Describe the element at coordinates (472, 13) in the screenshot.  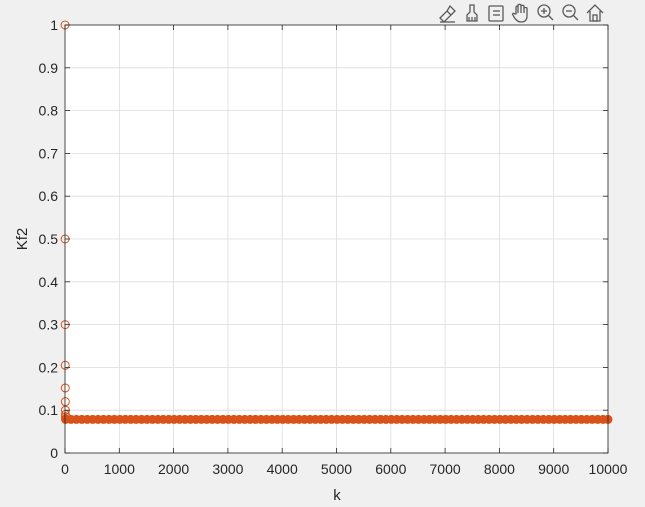
I see `brush-icon` at that location.